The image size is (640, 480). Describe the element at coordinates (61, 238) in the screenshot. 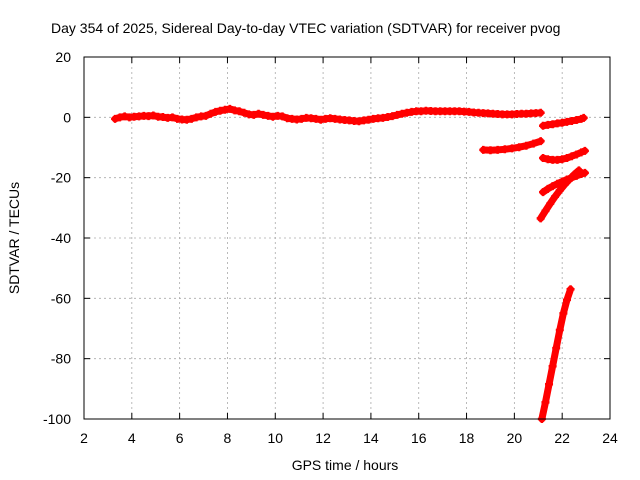

I see `y-tick-label: -40` at that location.